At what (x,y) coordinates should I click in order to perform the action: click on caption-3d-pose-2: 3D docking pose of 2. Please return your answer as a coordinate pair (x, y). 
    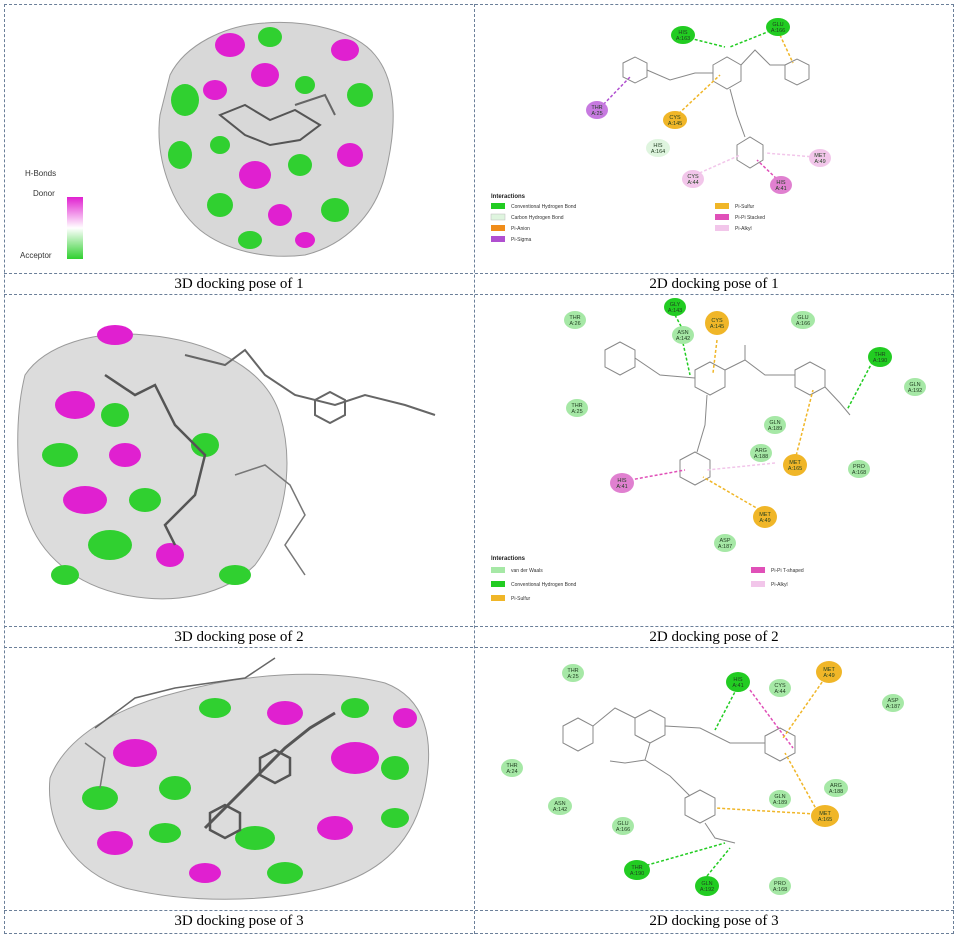
    Looking at the image, I should click on (239, 637).